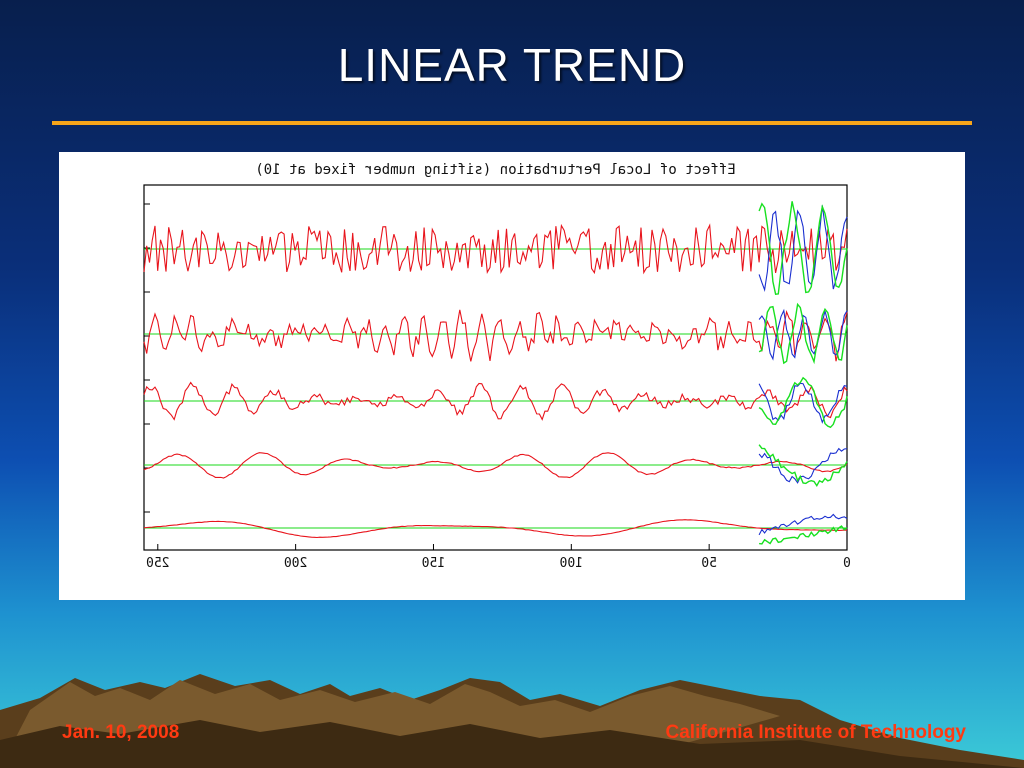 Image resolution: width=1024 pixels, height=768 pixels. Describe the element at coordinates (512, 123) in the screenshot. I see `title-underline` at that location.